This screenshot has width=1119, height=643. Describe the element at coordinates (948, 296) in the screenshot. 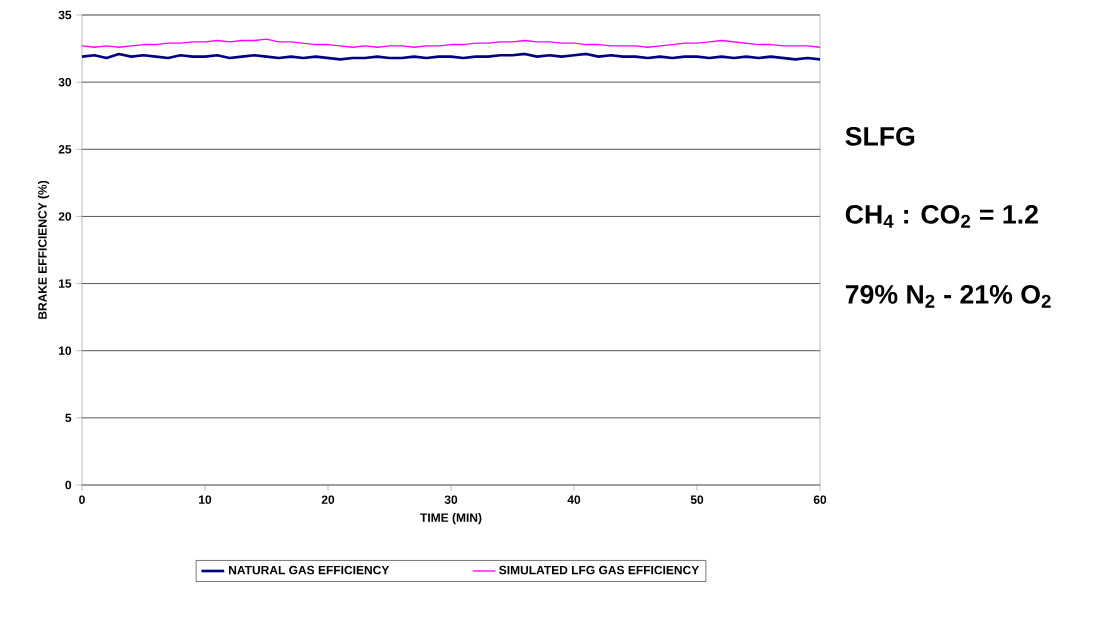

I see `text: 79% N$_{2}$ - 21% O$_{2}$` at that location.